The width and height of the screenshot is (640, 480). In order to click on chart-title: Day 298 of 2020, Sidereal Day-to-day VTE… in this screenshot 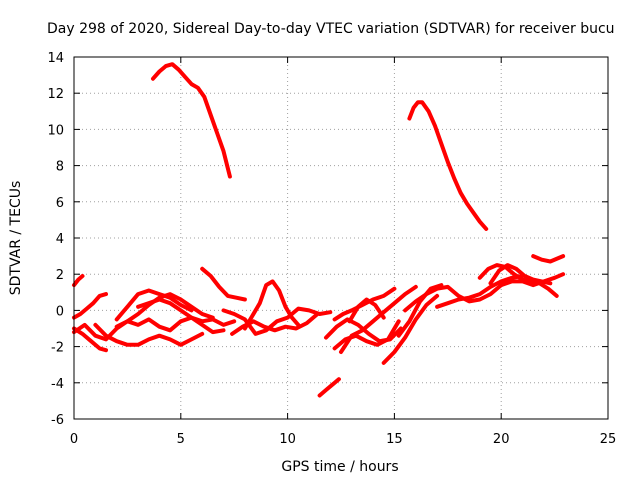, I will do `click(331, 29)`.